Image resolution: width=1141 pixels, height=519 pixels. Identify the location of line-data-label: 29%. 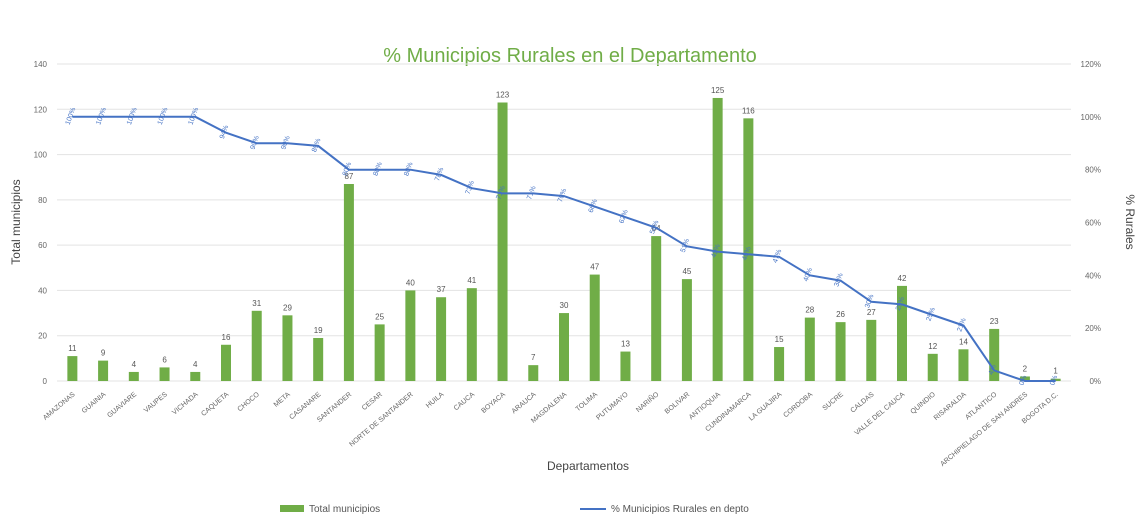
(900, 304).